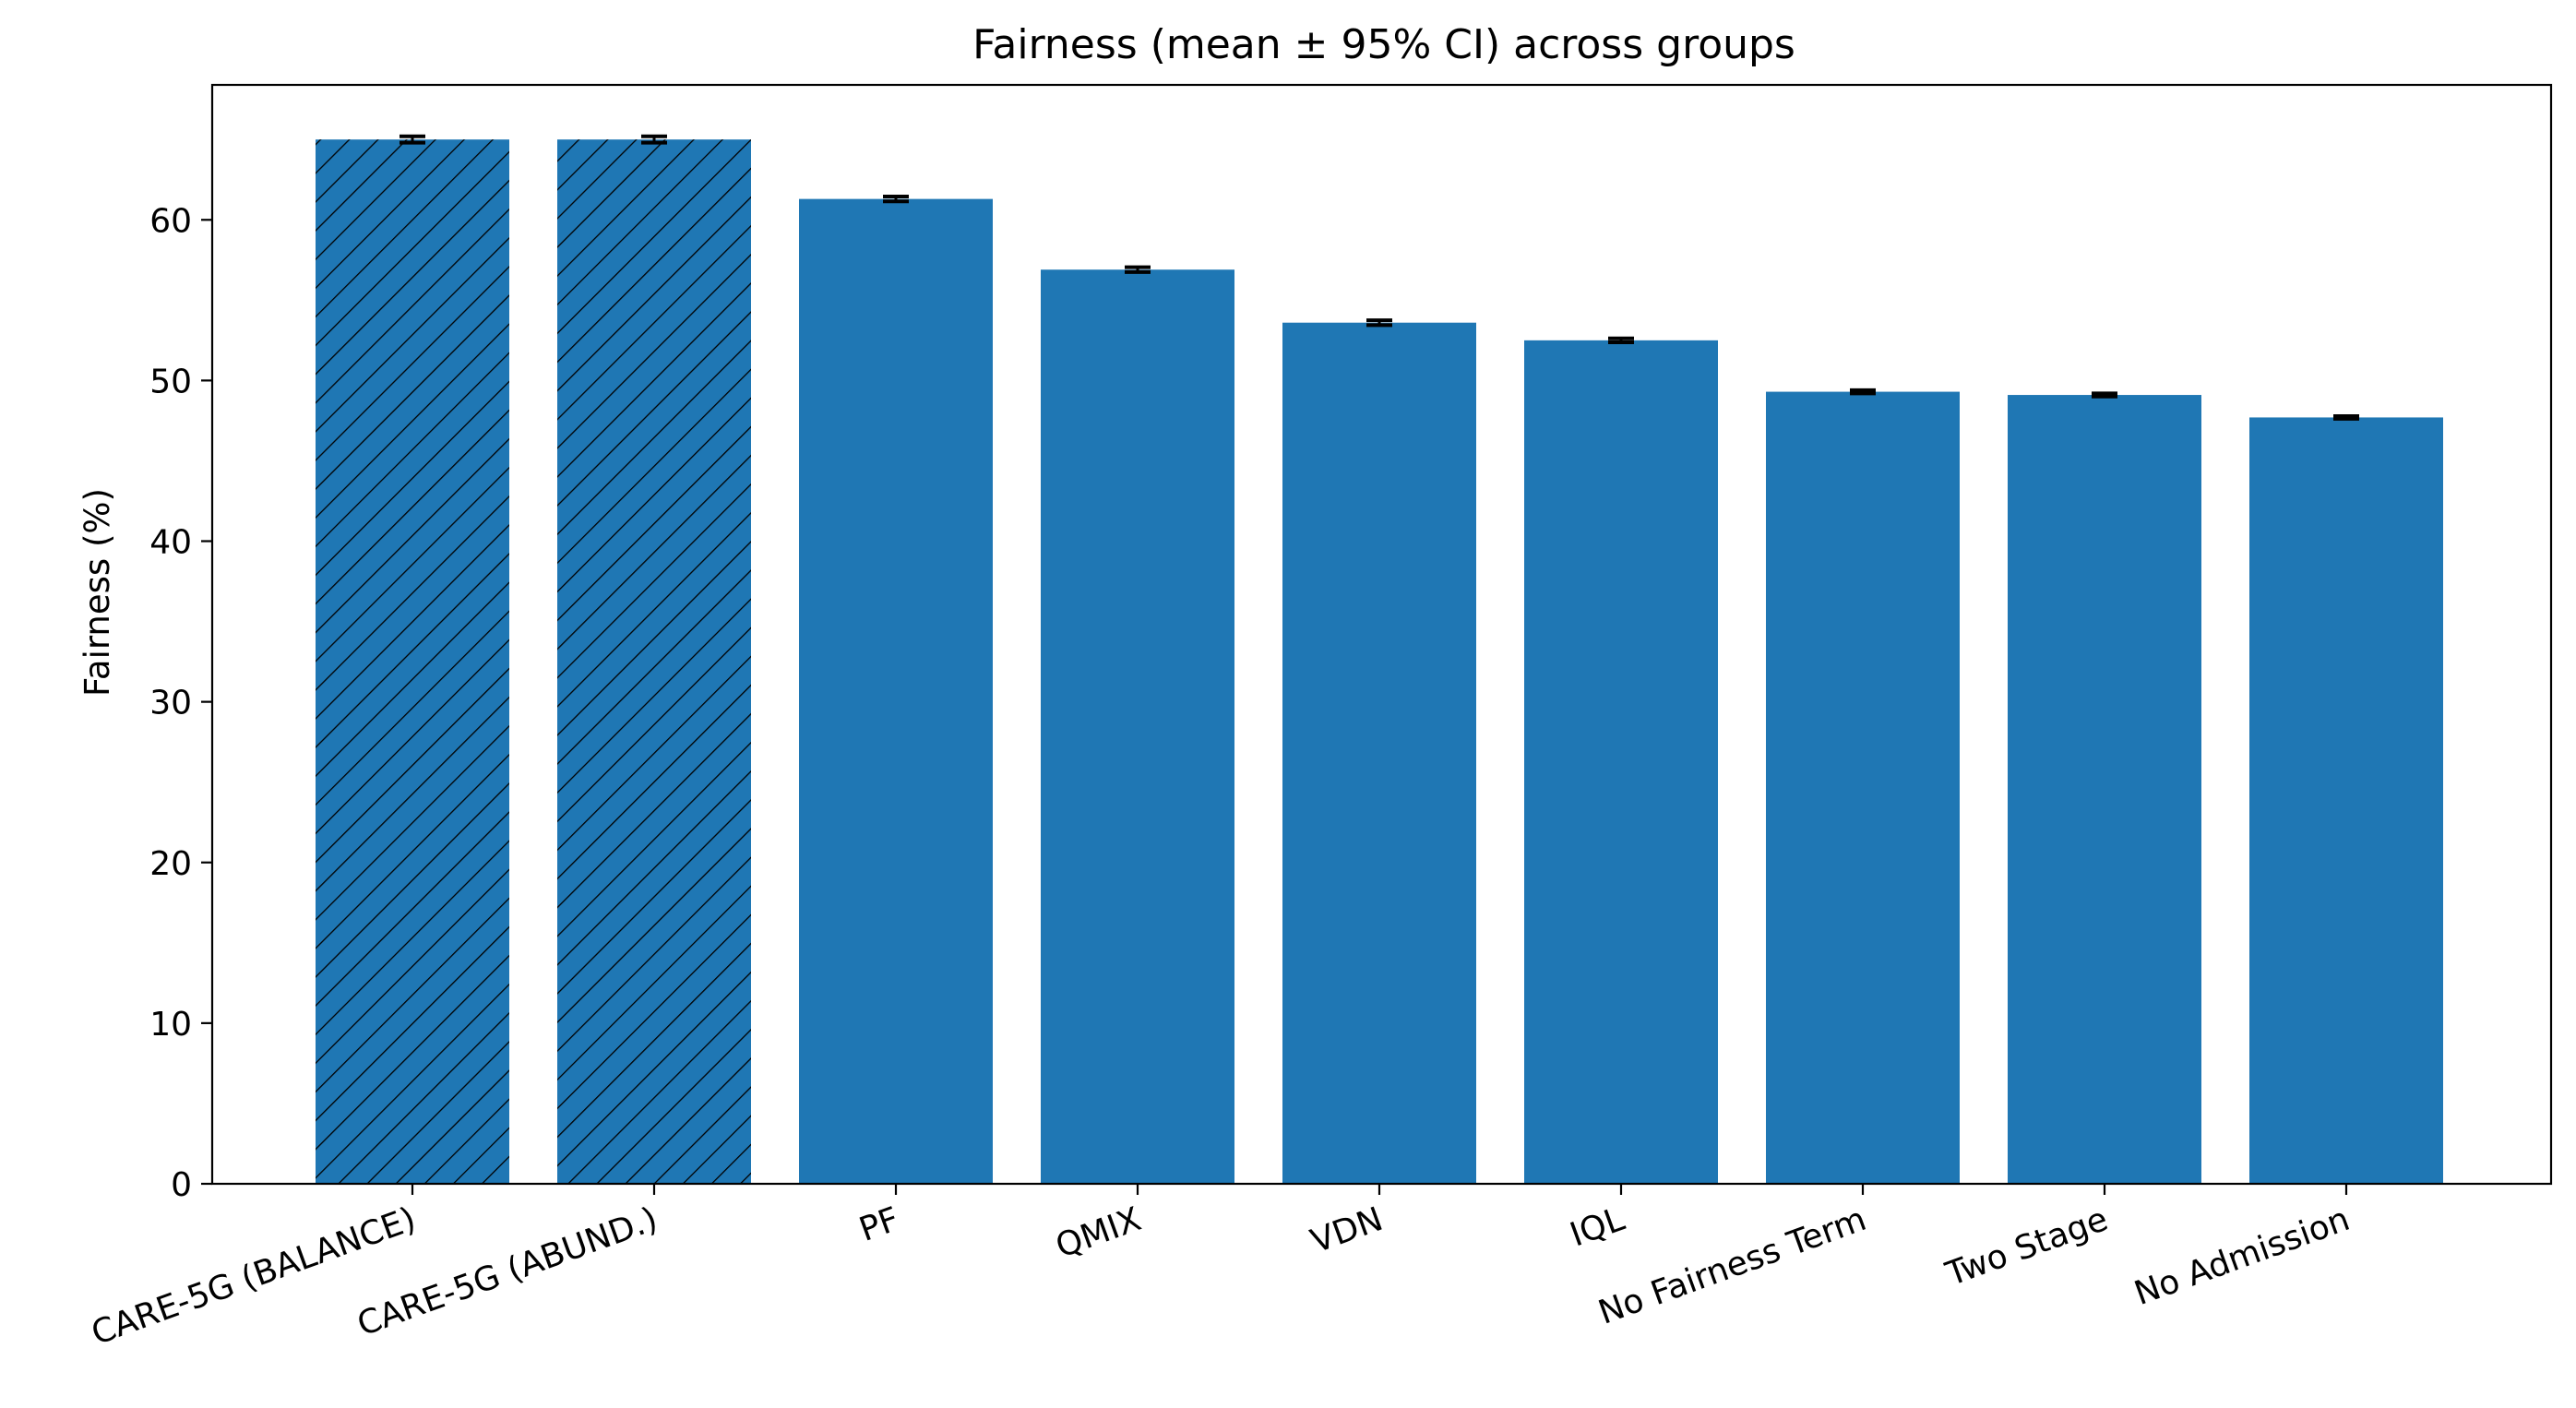 The width and height of the screenshot is (2576, 1408). What do you see at coordinates (97, 592) in the screenshot?
I see `y-axis-label: Fairness (%)` at bounding box center [97, 592].